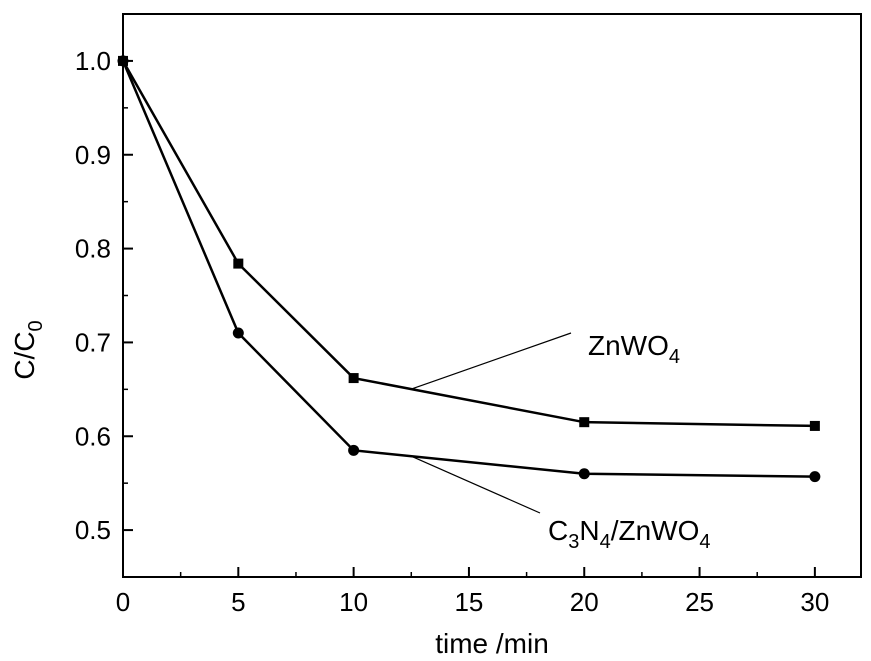 Image resolution: width=871 pixels, height=661 pixels. What do you see at coordinates (353, 602) in the screenshot?
I see `x-tick-label: 10` at bounding box center [353, 602].